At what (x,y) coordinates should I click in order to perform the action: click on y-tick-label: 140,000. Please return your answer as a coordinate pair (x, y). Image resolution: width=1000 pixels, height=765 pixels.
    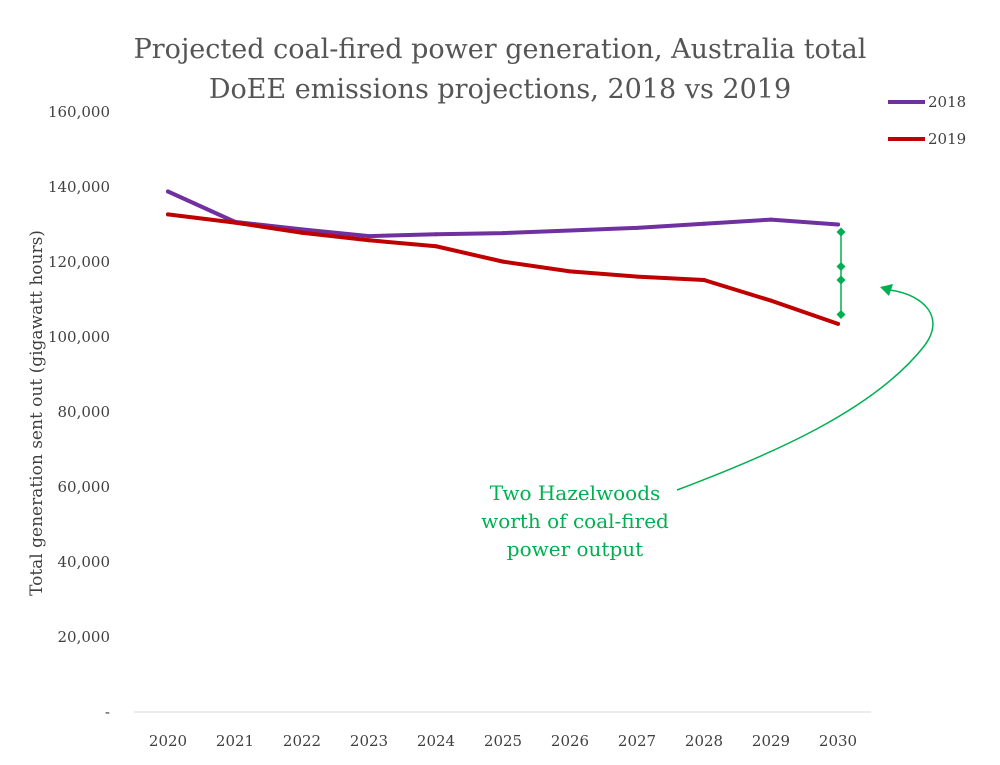
    Looking at the image, I should click on (79, 187).